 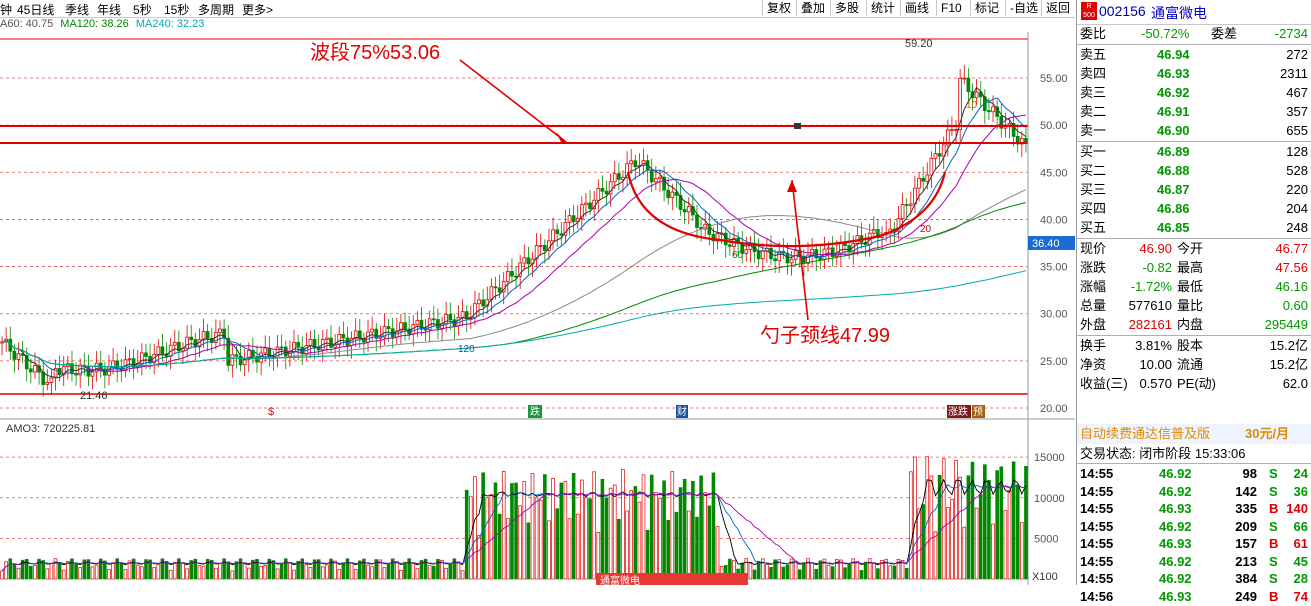 What do you see at coordinates (797, 126) in the screenshot?
I see `line-handle-icon` at bounding box center [797, 126].